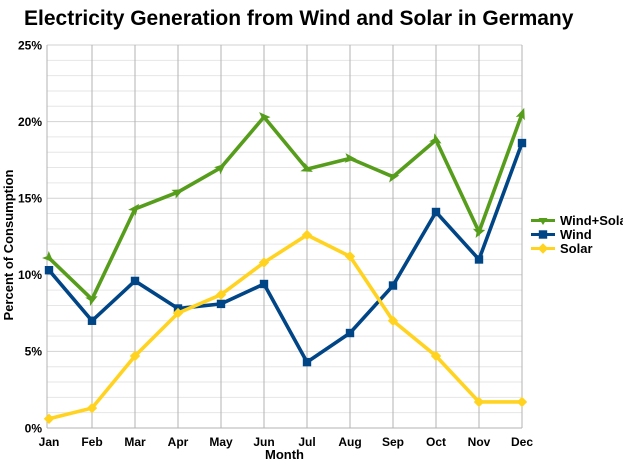 This screenshot has width=623, height=467. Describe the element at coordinates (306, 442) in the screenshot. I see `x-tick-label: Jul` at that location.